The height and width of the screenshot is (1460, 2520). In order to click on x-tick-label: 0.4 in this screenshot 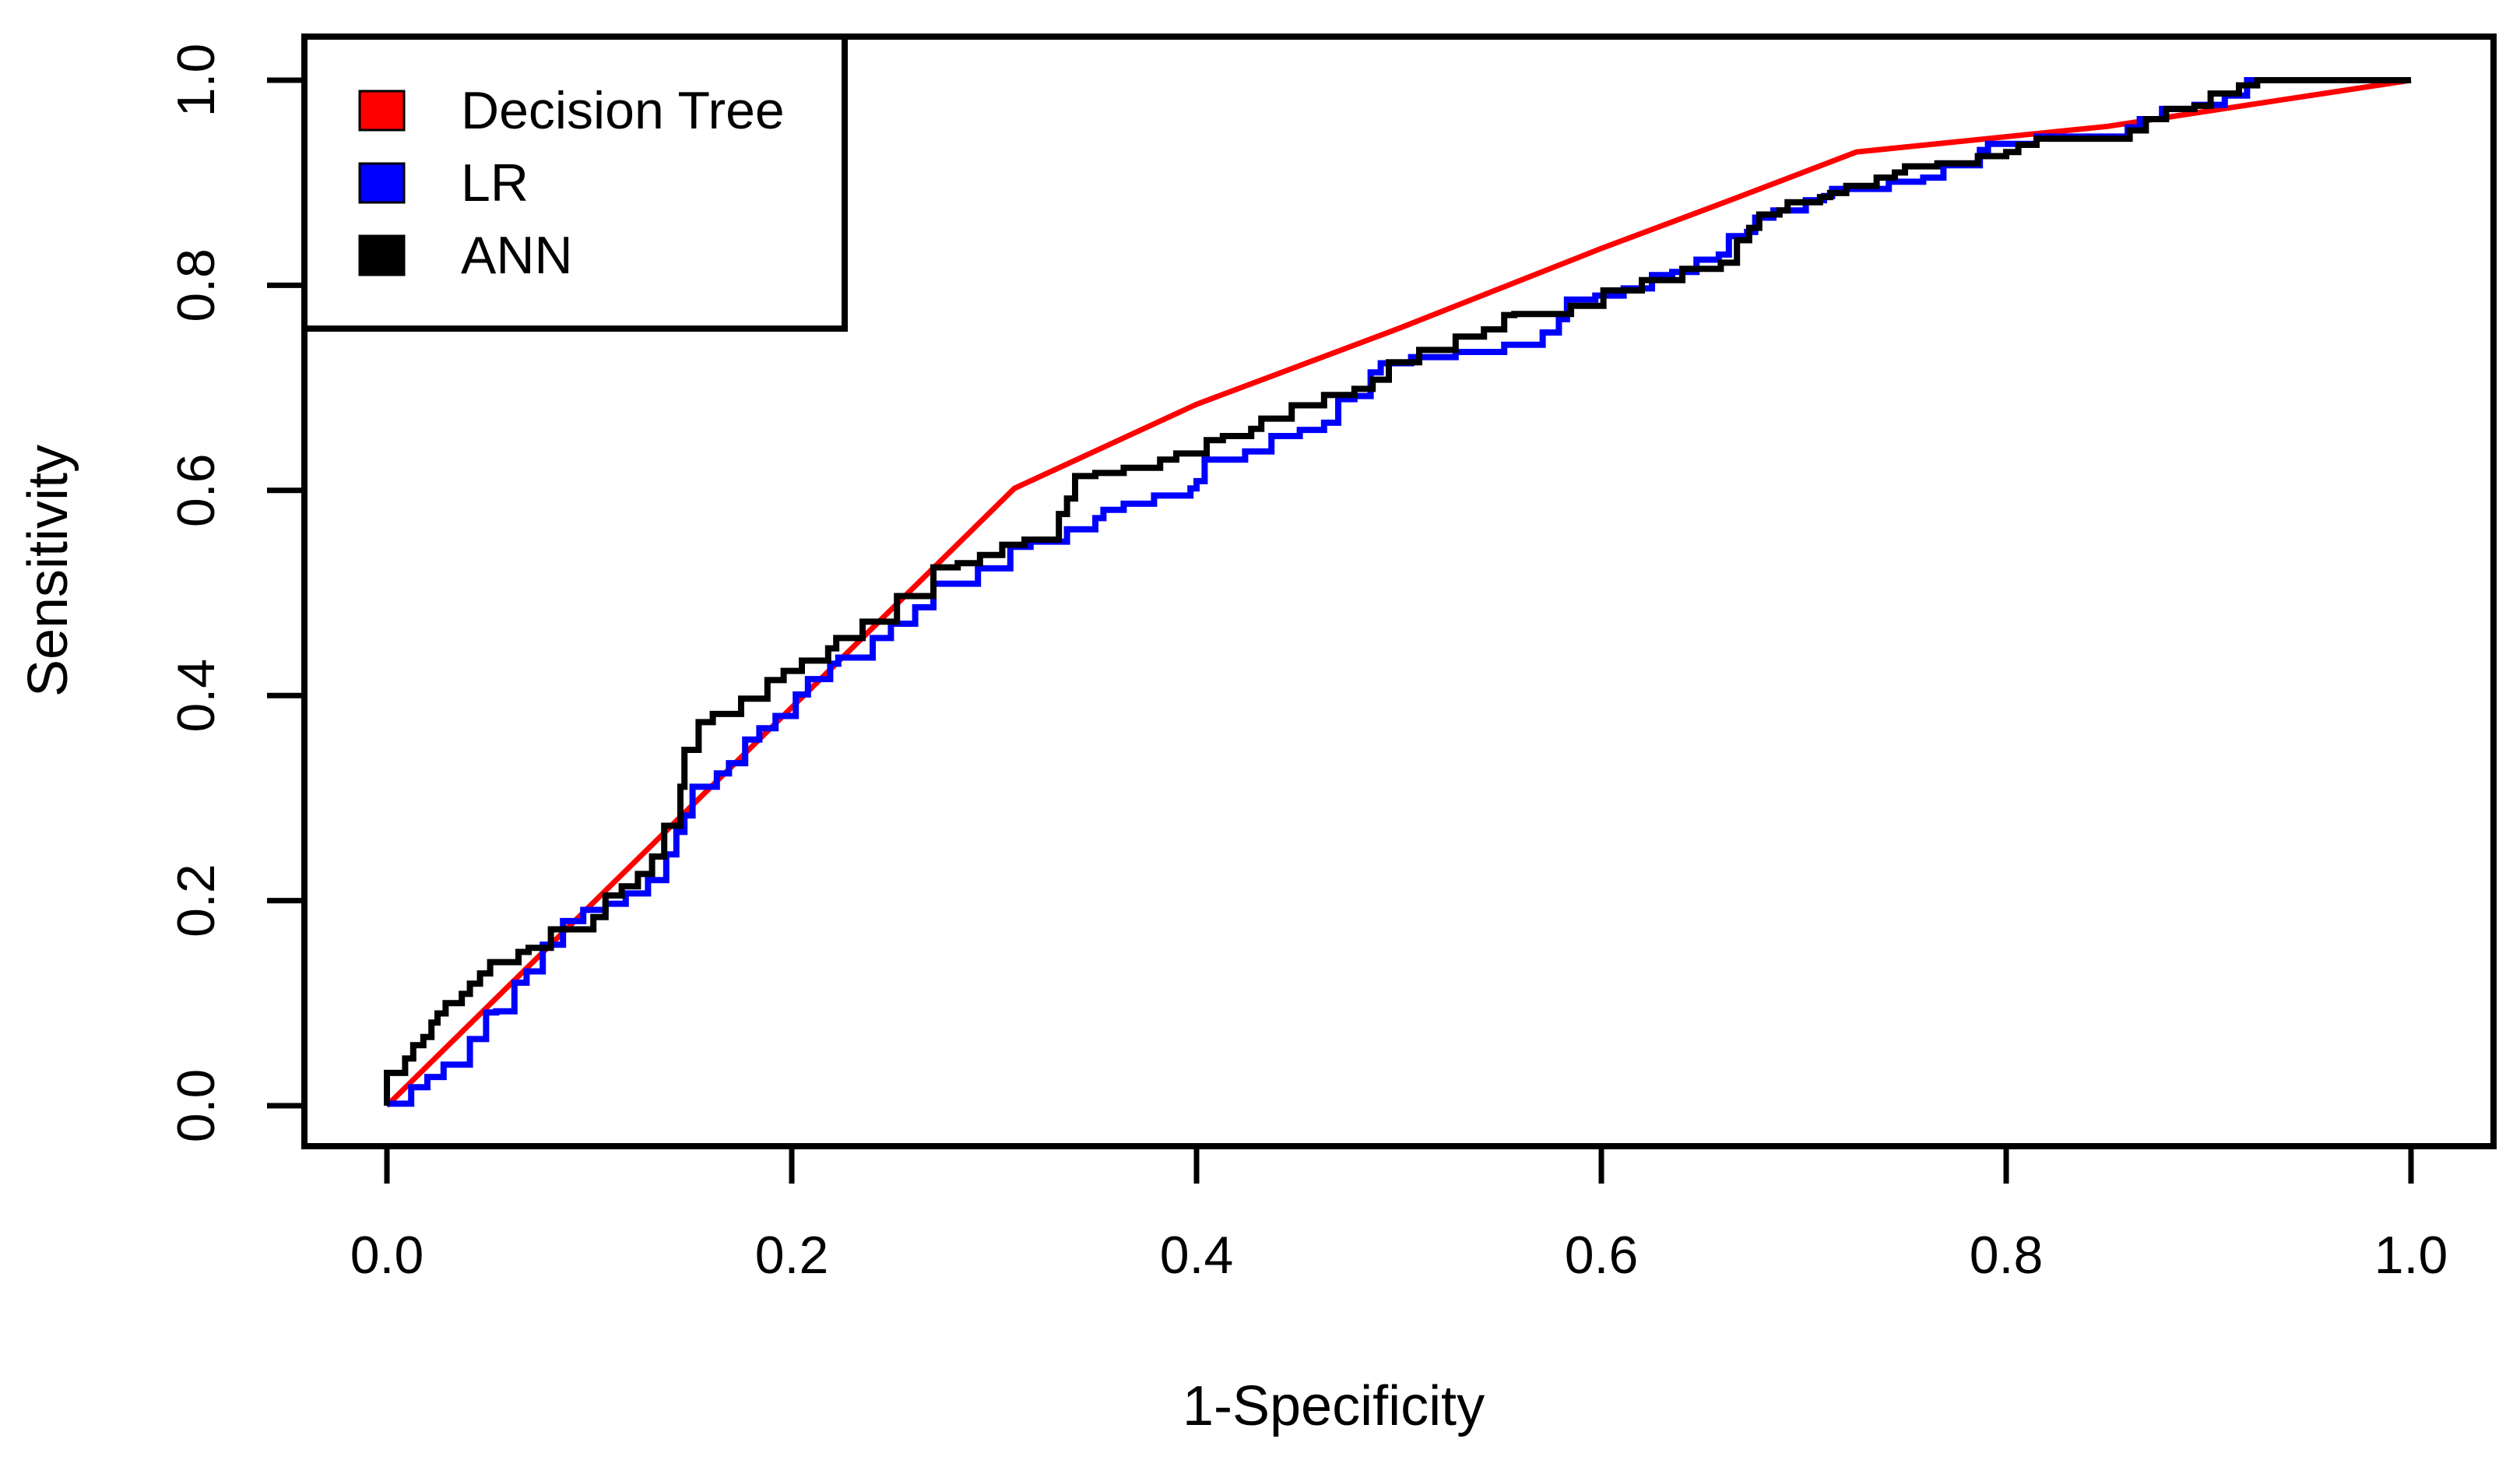, I will do `click(1197, 1255)`.